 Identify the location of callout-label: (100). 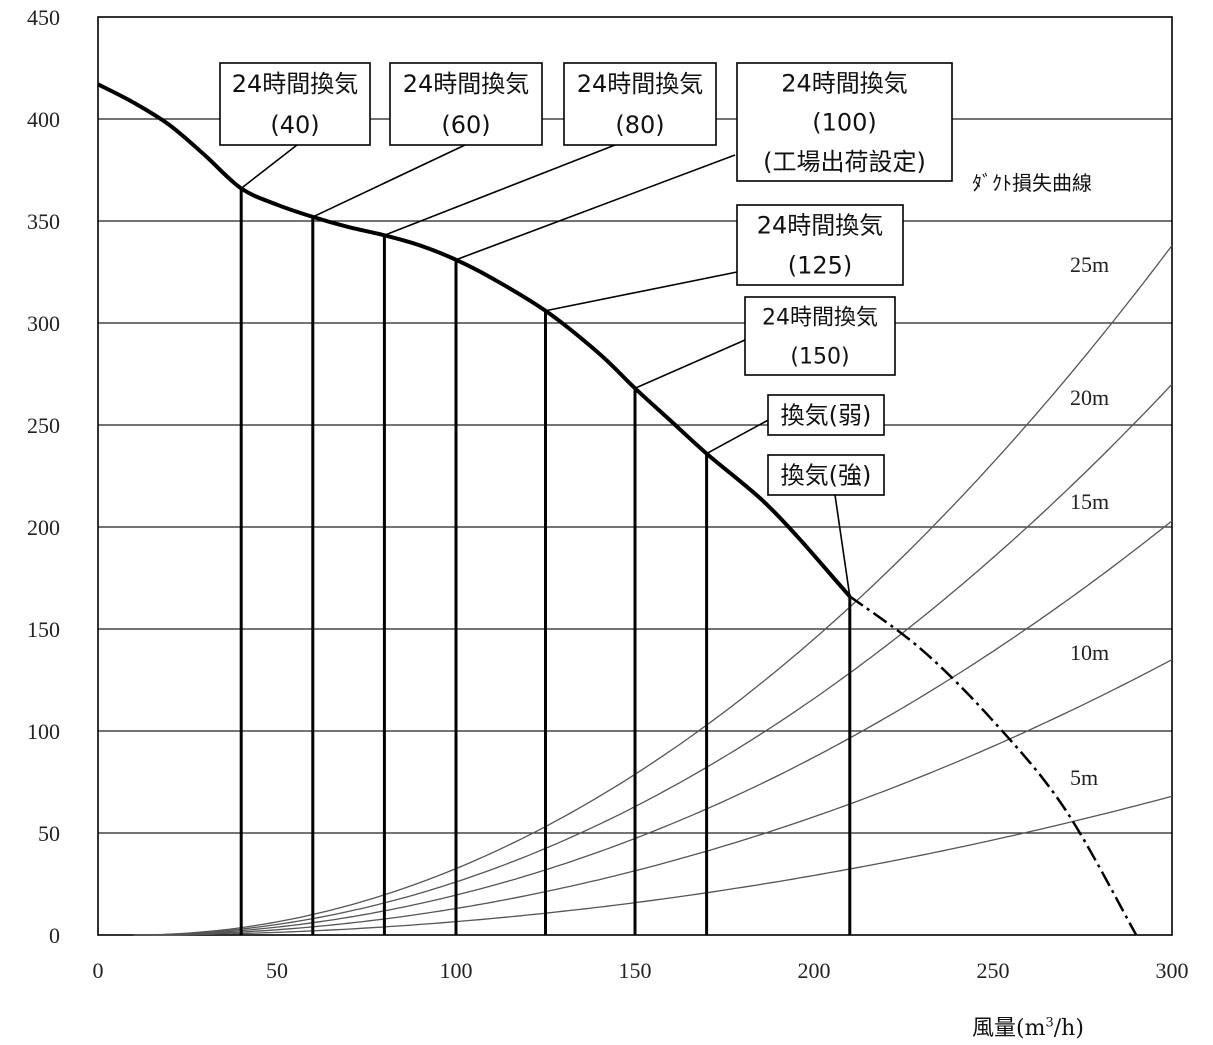
(844, 123).